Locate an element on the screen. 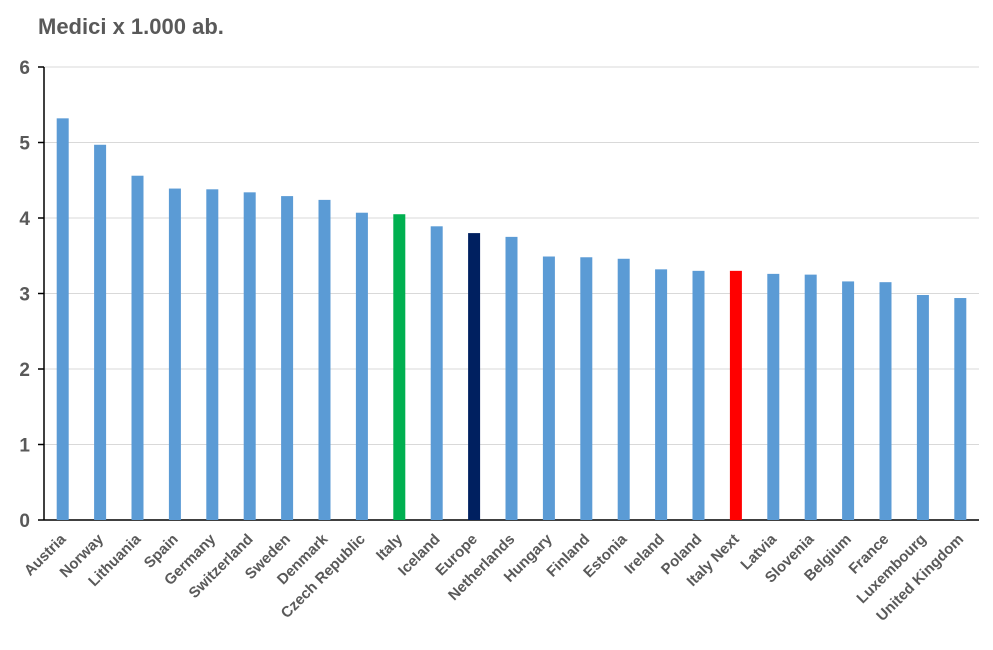 The height and width of the screenshot is (650, 993). y-tick-label: 5 is located at coordinates (24, 144).